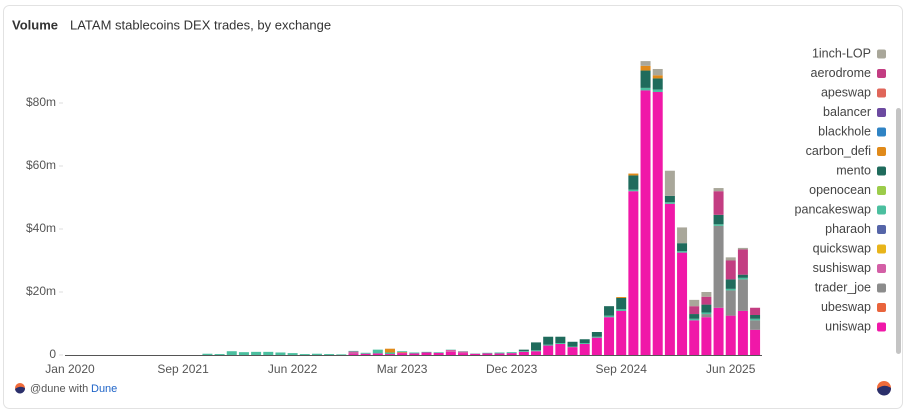 This screenshot has width=906, height=419. What do you see at coordinates (842, 268) in the screenshot?
I see `legend-label: sushiswap` at bounding box center [842, 268].